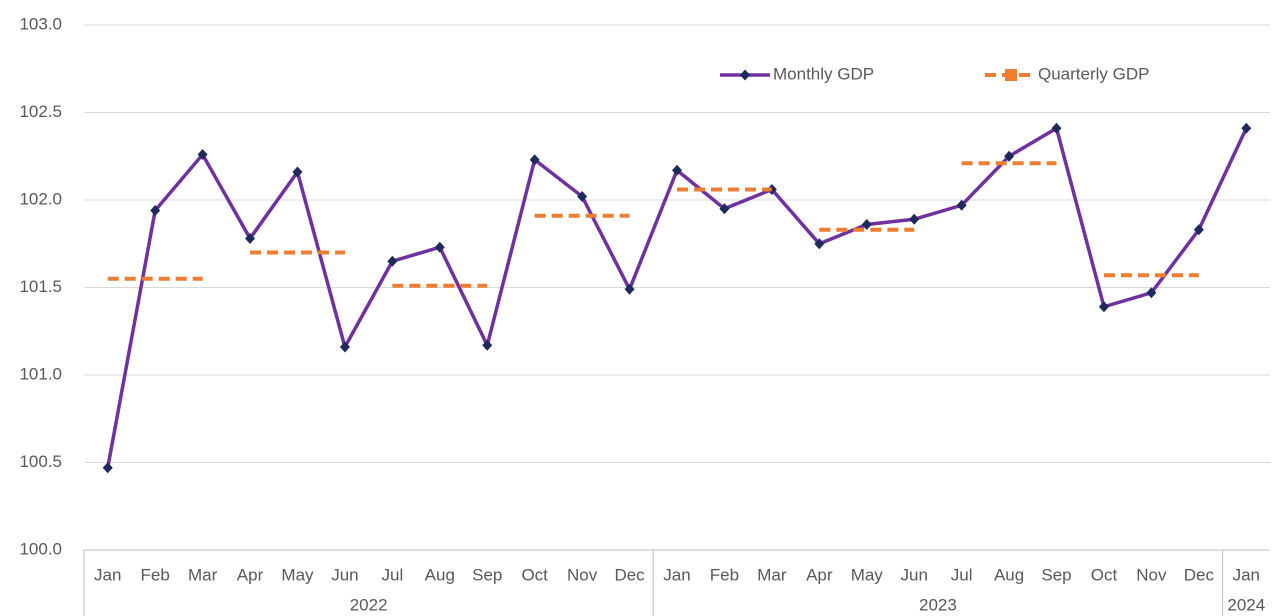 This screenshot has width=1276, height=616. I want to click on y-tick-label: 100.5, so click(40, 461).